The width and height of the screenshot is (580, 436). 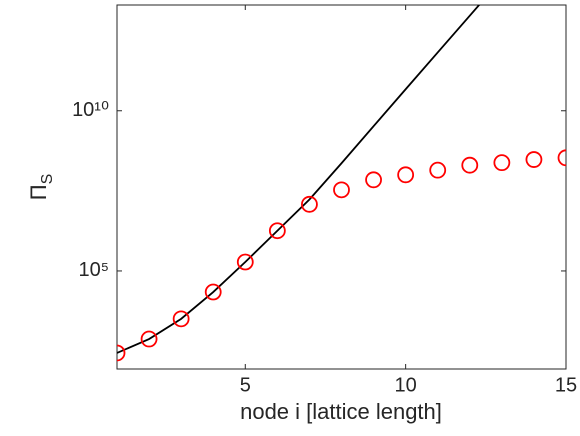 What do you see at coordinates (90, 110) in the screenshot?
I see `y-tick-label: 10¹⁰` at bounding box center [90, 110].